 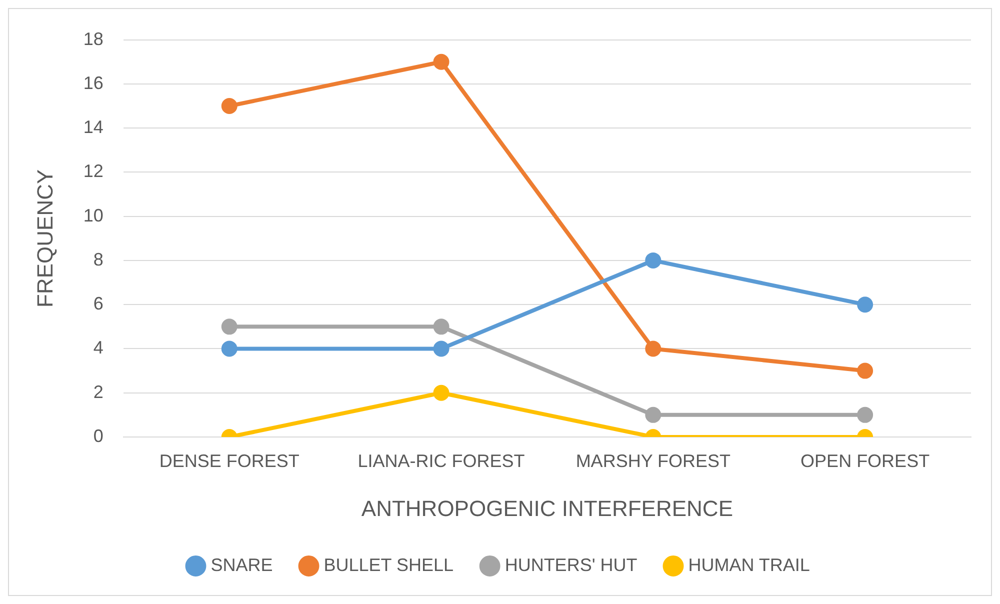 What do you see at coordinates (547, 508) in the screenshot?
I see `x-axis-title: ANTHROPOGENIC INTERFERENCE` at bounding box center [547, 508].